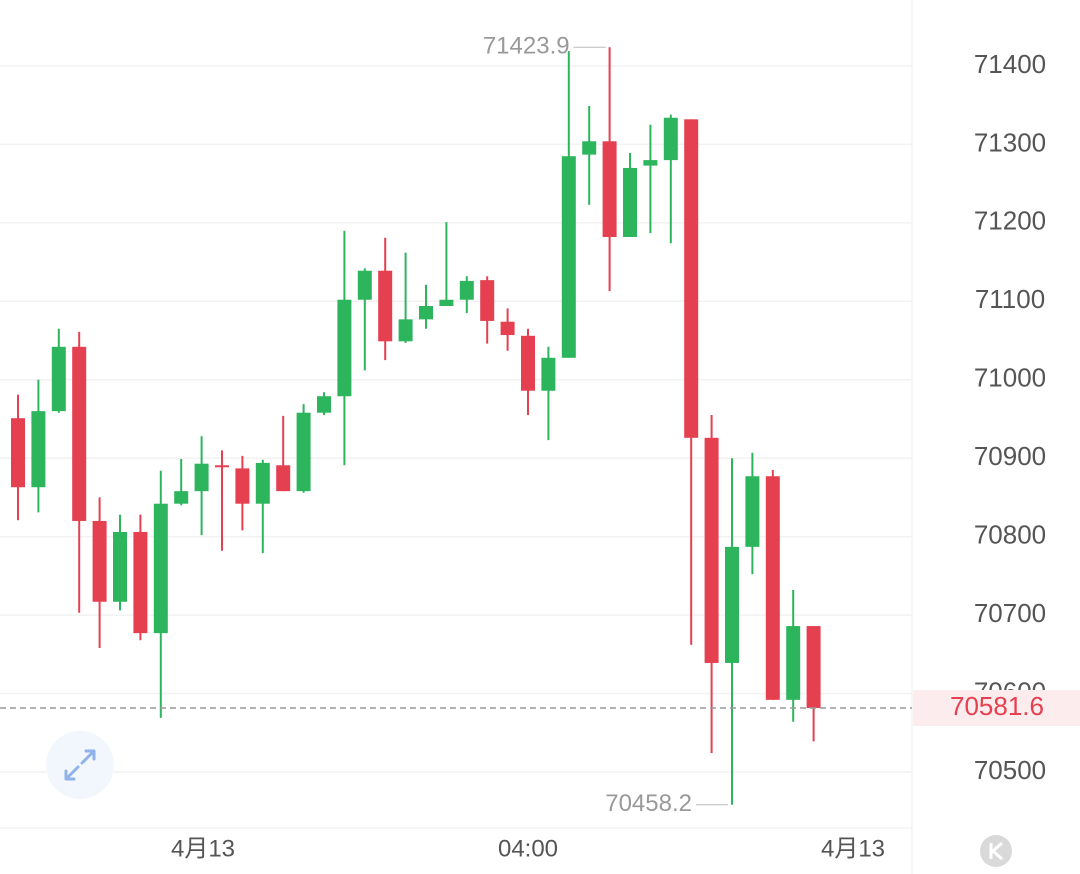 The image size is (1080, 874). I want to click on y-tick-label: 71100, so click(1010, 299).